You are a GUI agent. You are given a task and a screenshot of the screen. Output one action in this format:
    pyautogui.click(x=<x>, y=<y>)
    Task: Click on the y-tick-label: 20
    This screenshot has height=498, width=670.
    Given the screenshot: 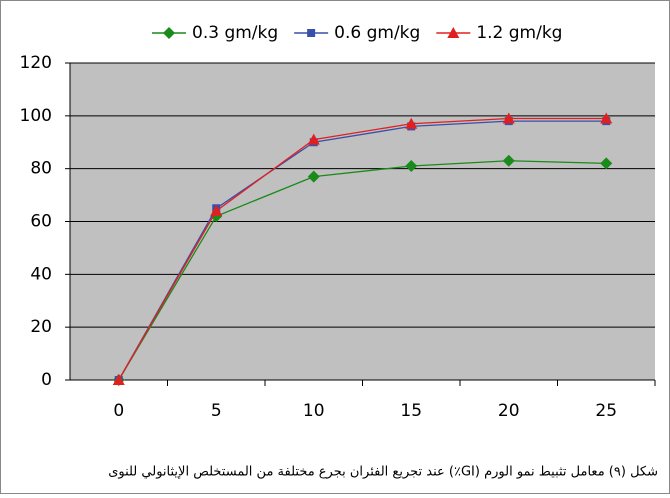 What is the action you would take?
    pyautogui.click(x=41, y=327)
    